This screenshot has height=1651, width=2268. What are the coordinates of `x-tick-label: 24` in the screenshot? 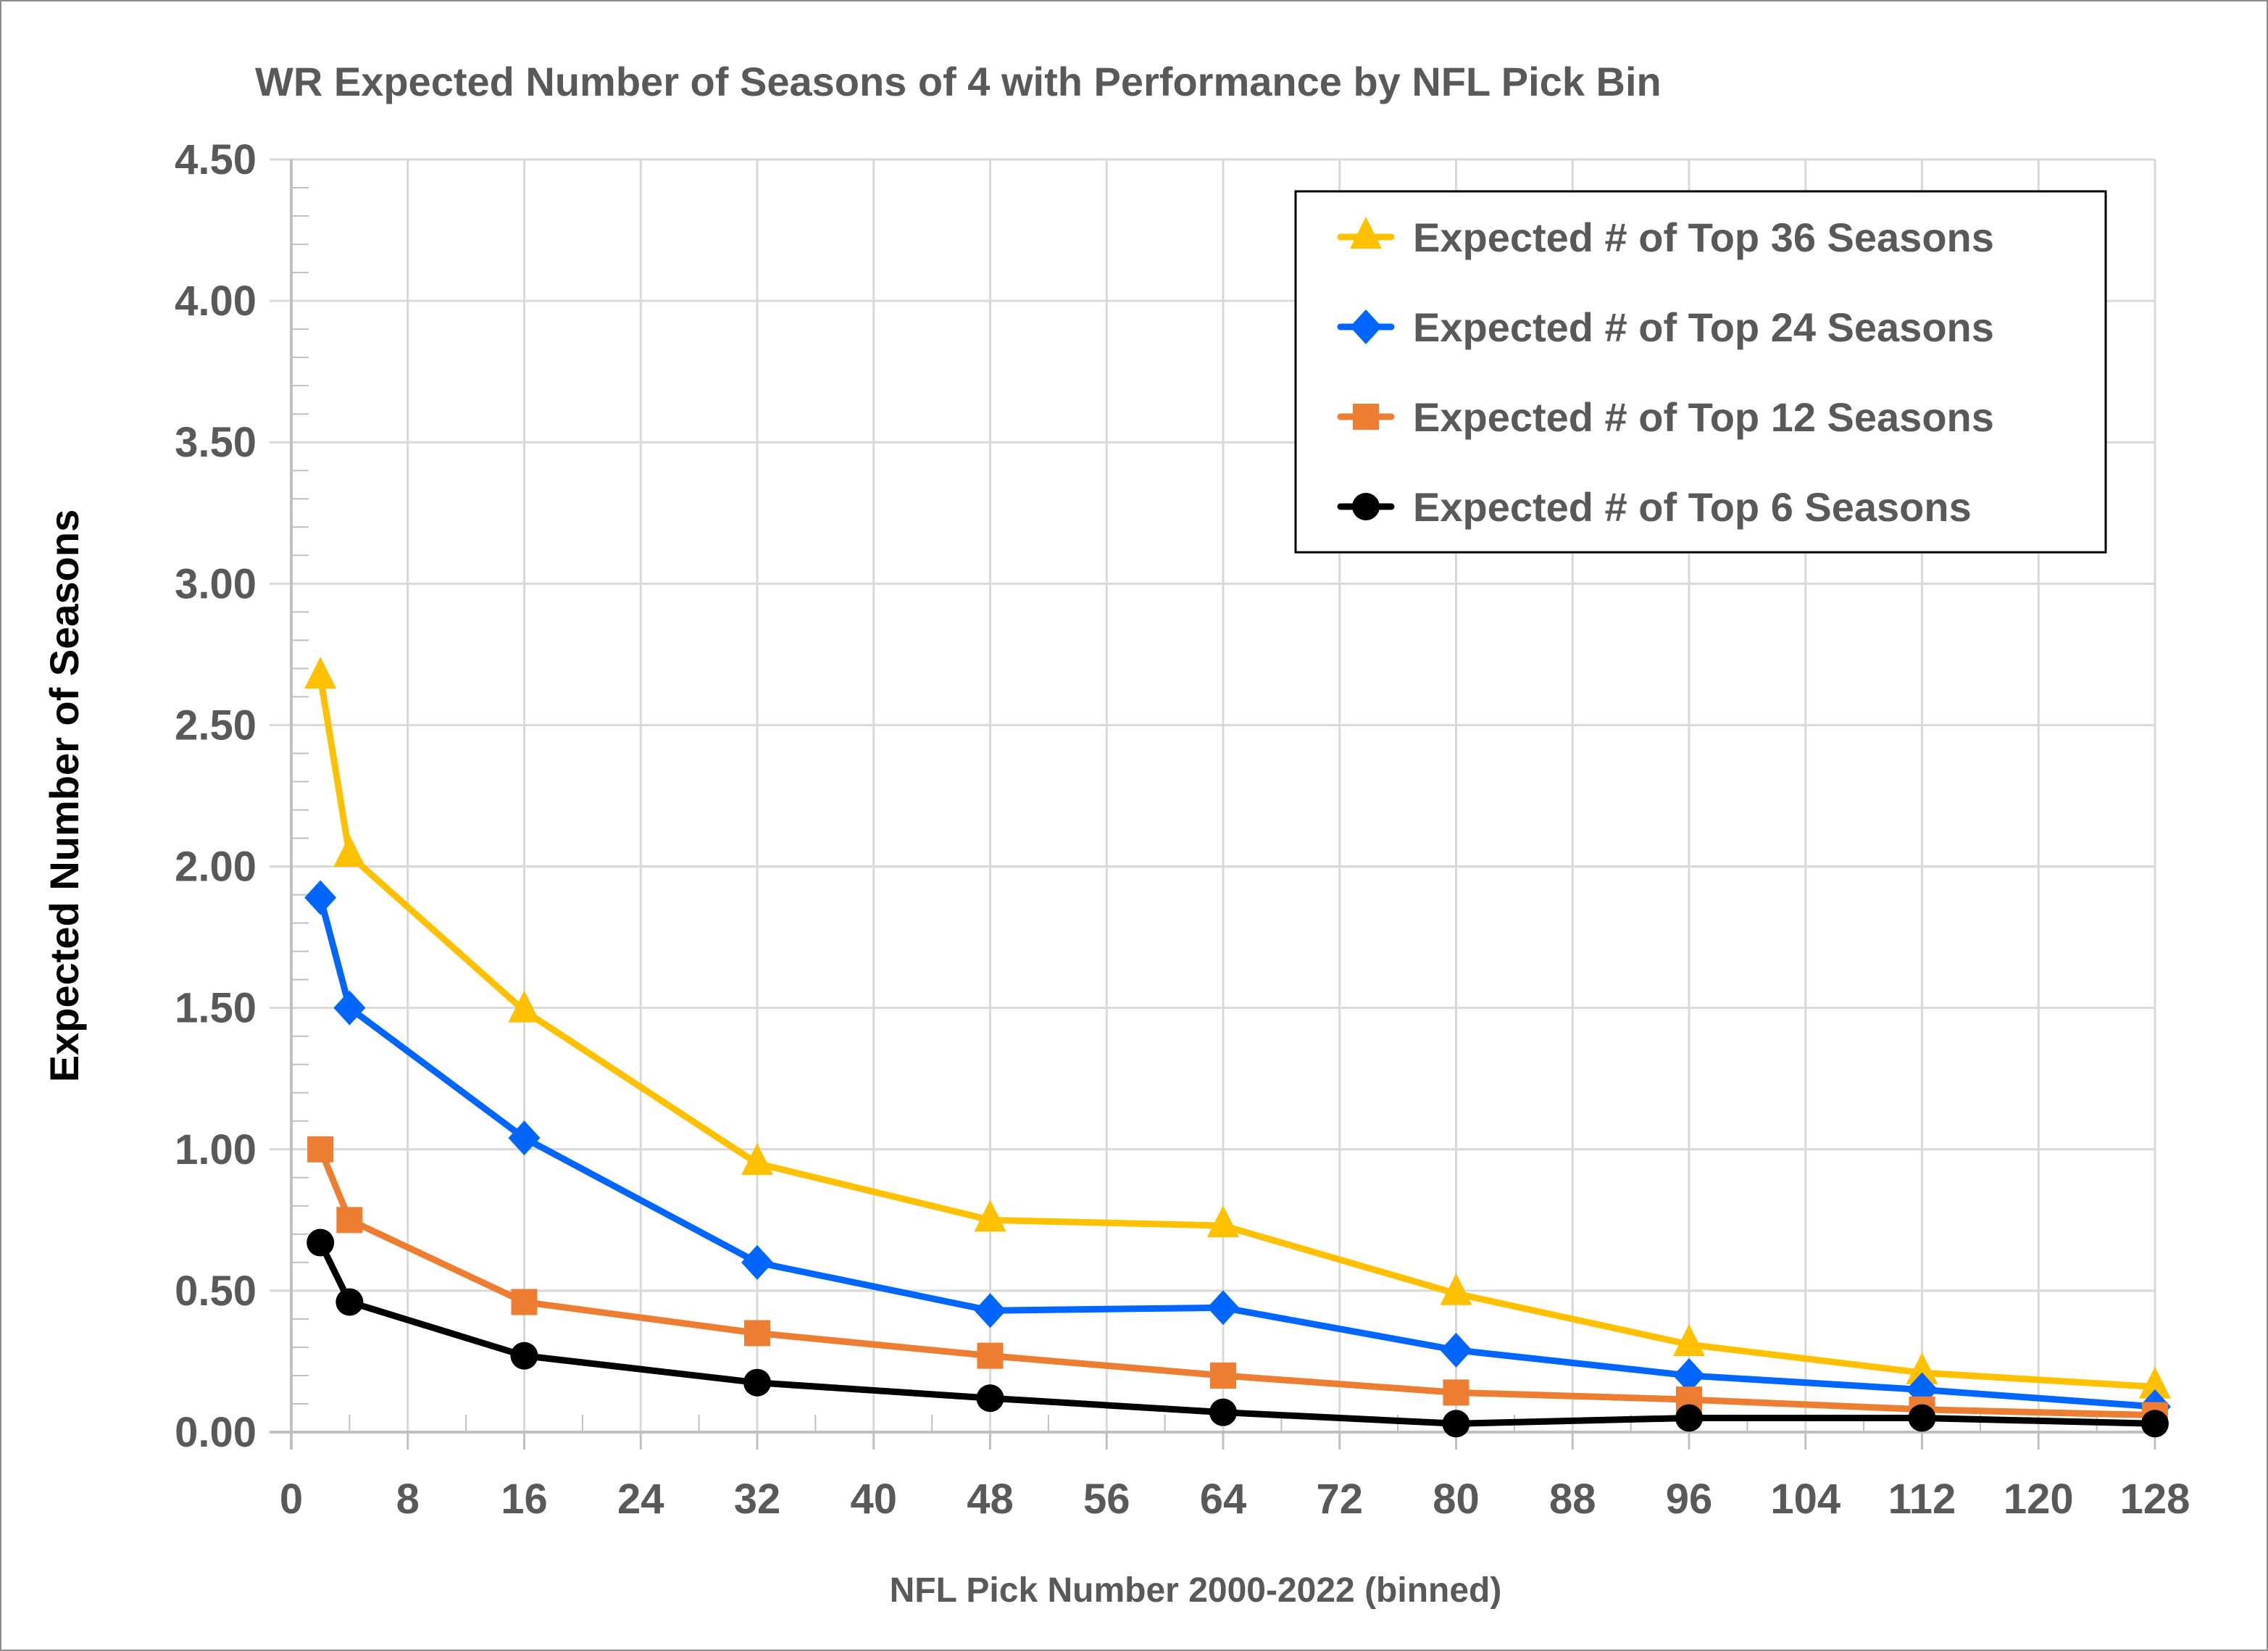 It's located at (641, 1500).